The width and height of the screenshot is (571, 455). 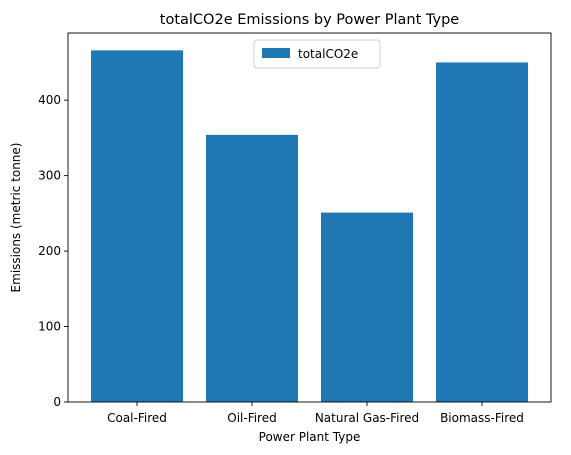 I want to click on y-tick-label: 400, so click(x=49, y=100).